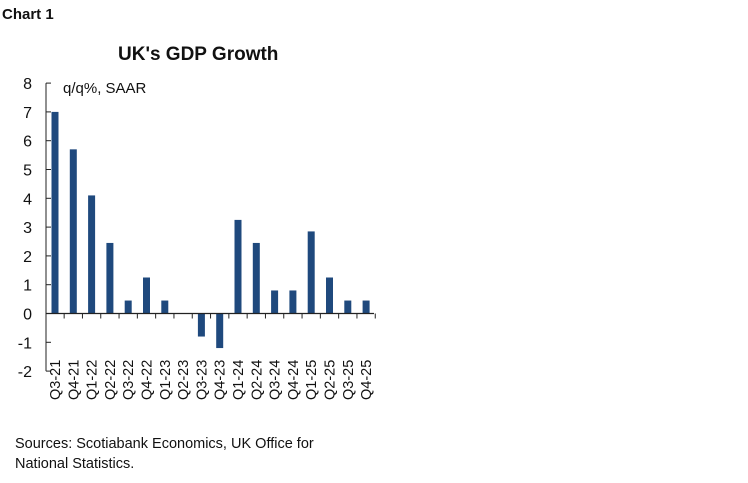  What do you see at coordinates (27, 315) in the screenshot?
I see `y-tick-label: 0` at bounding box center [27, 315].